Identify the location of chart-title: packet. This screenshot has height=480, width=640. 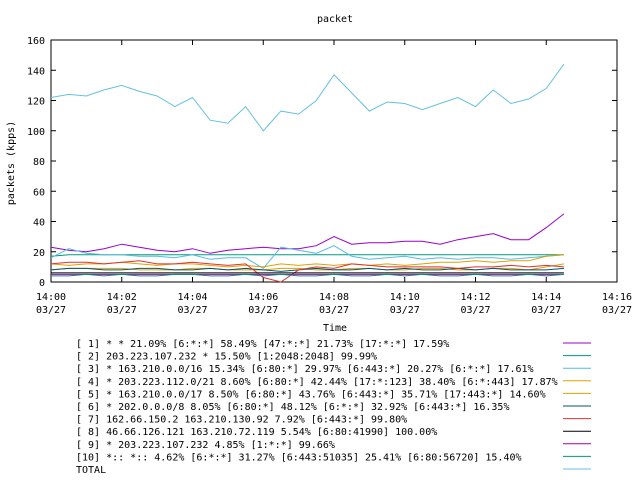
(335, 19).